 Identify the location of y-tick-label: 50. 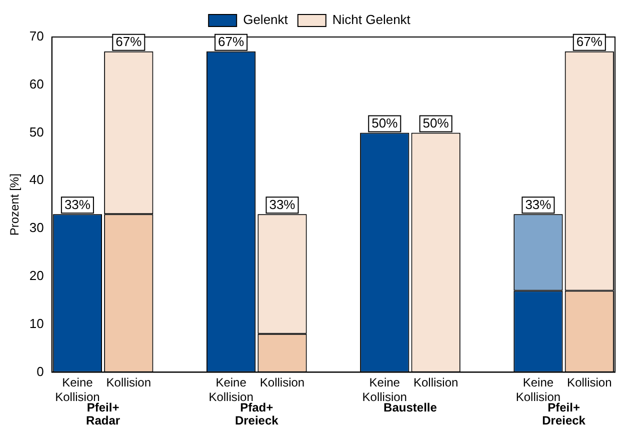
(36, 132).